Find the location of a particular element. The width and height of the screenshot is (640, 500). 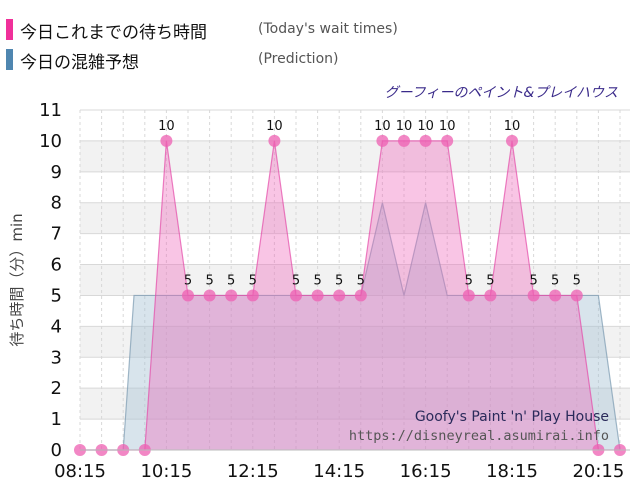

y-tick-label: 5 is located at coordinates (56, 295).